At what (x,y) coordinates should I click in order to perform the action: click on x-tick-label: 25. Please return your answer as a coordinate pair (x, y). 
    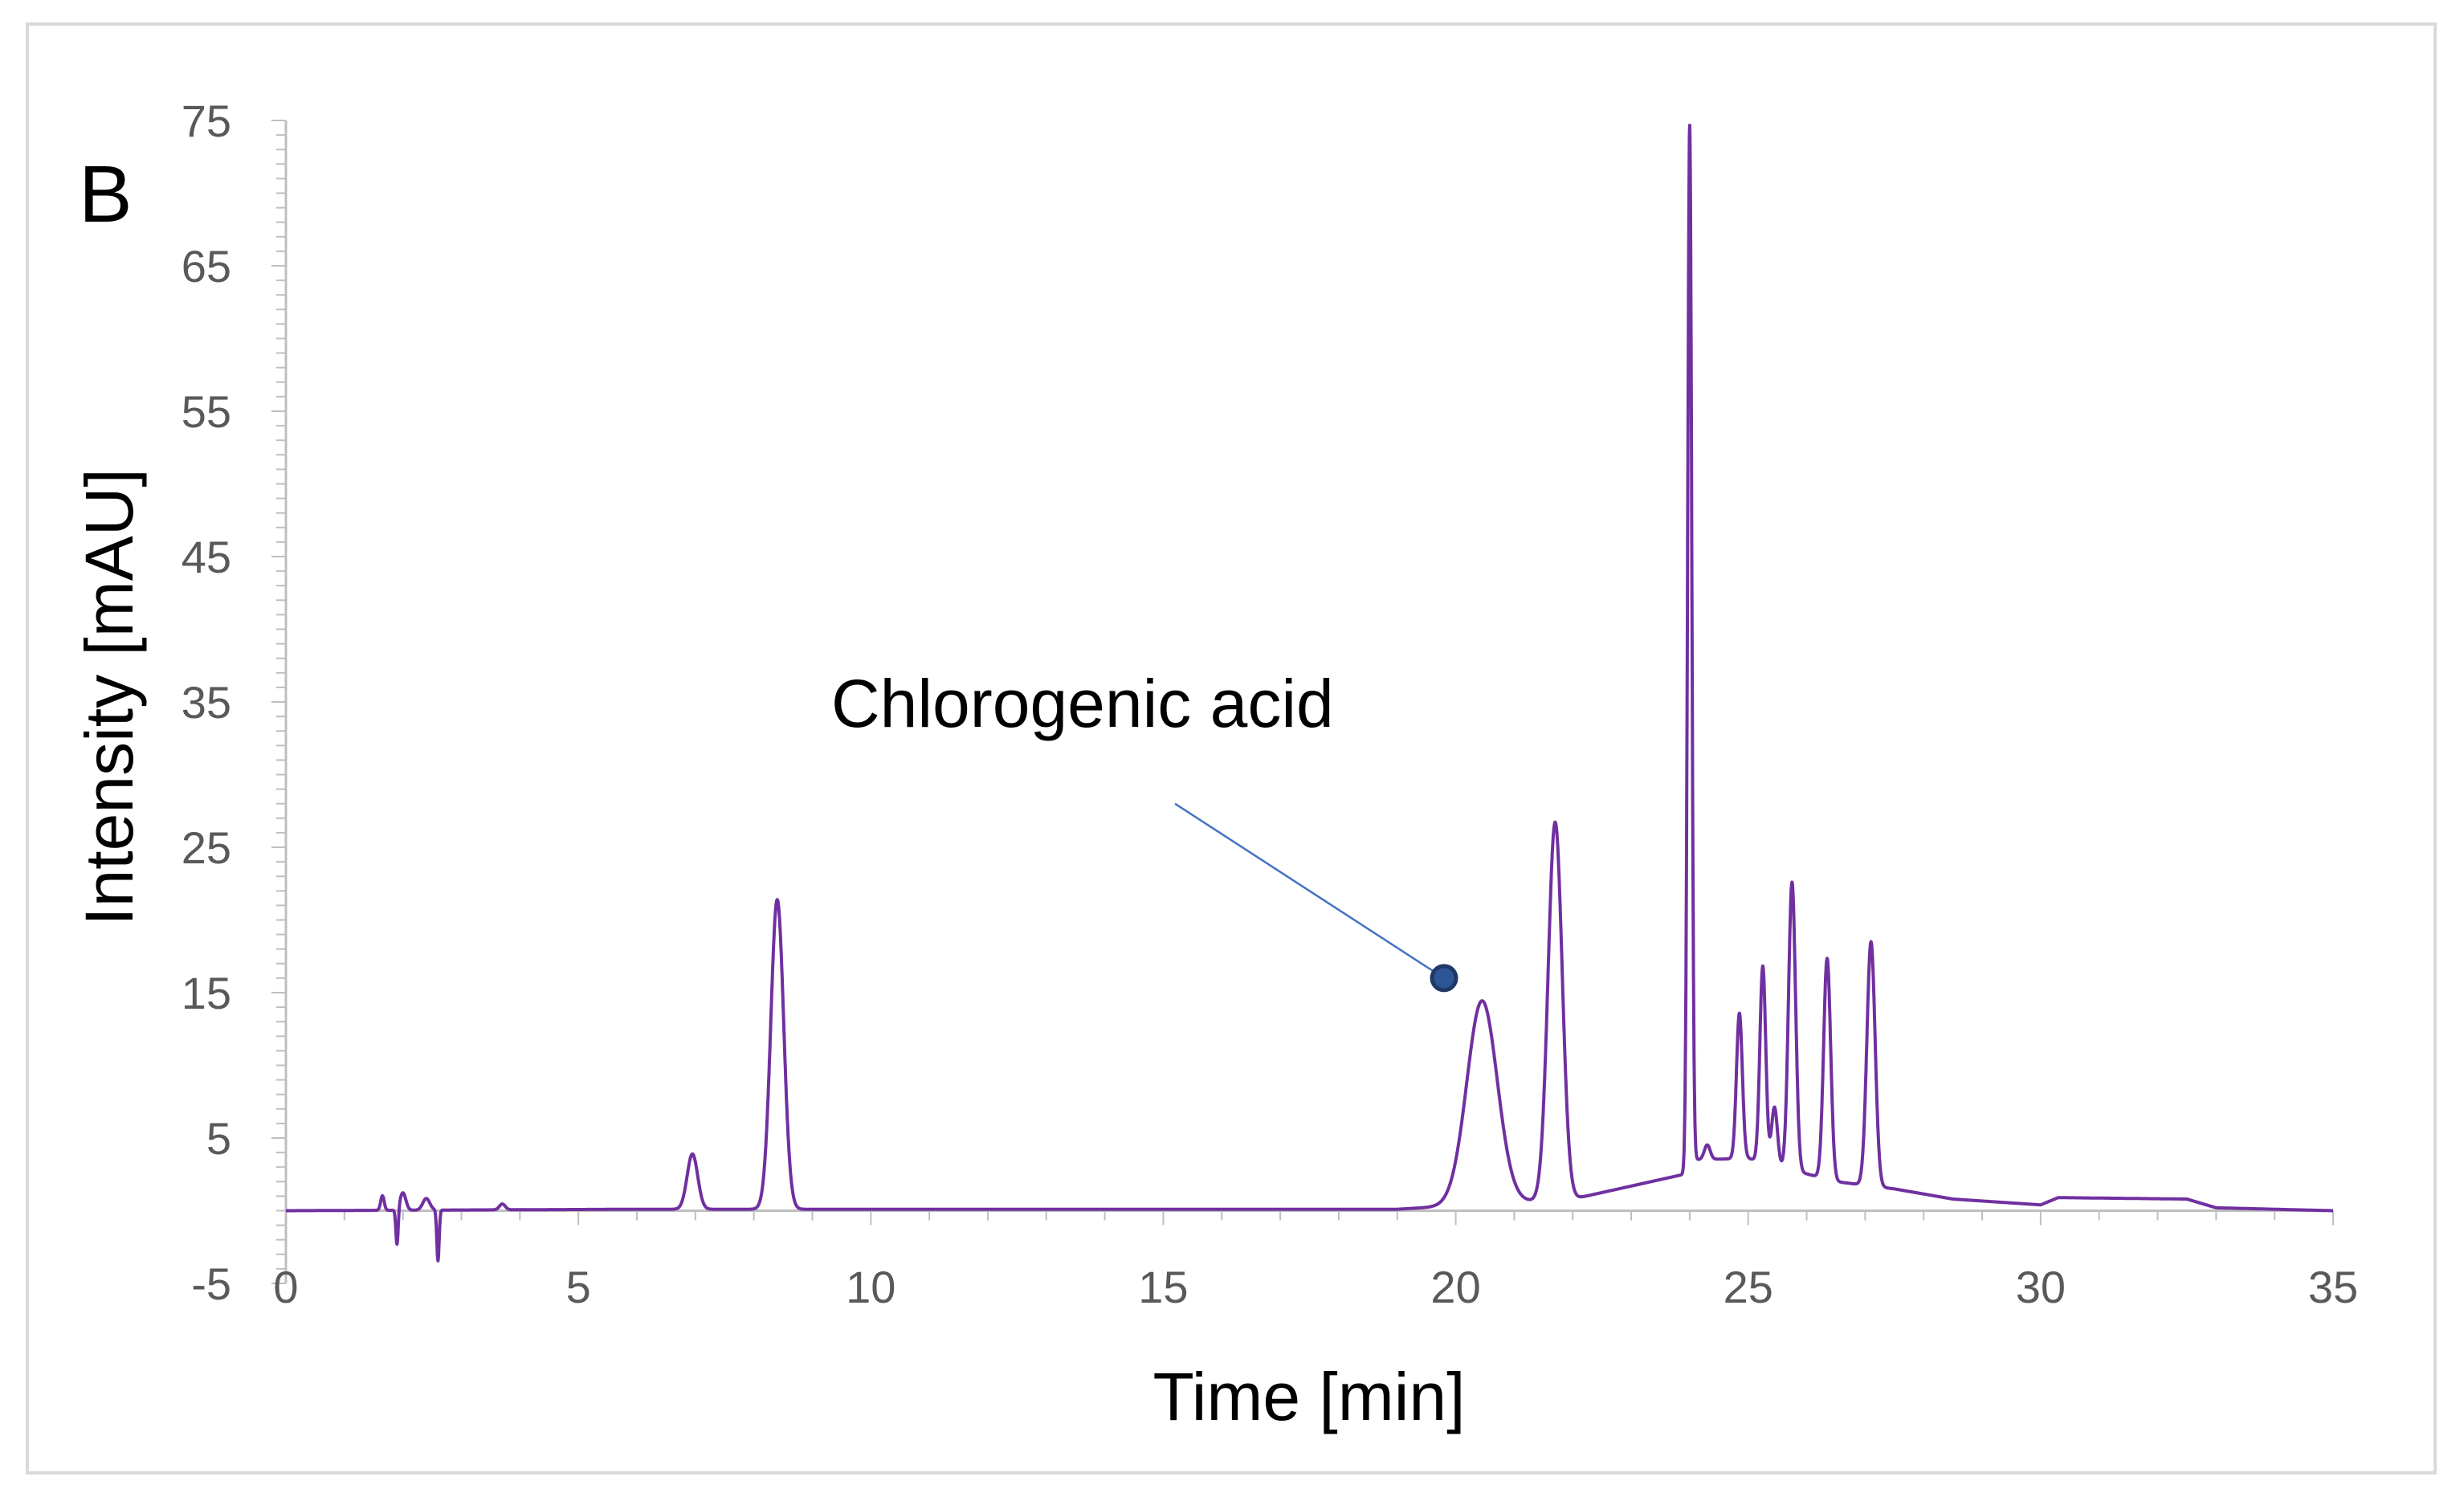
    Looking at the image, I should click on (1748, 1287).